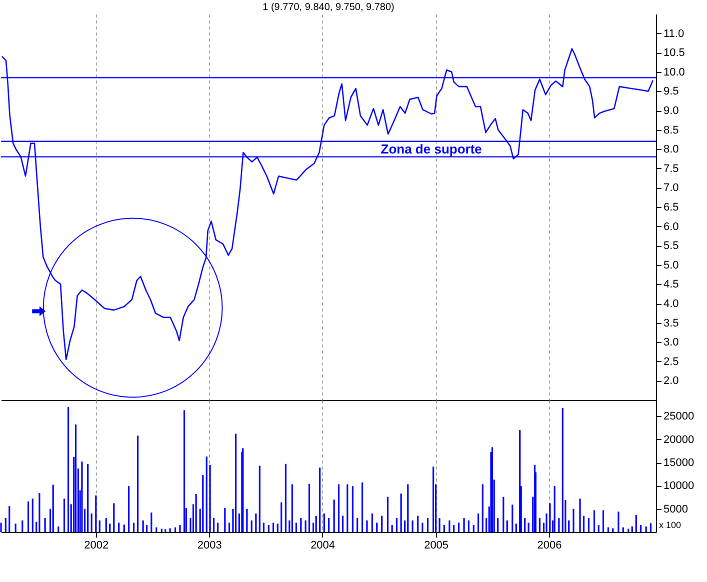 The width and height of the screenshot is (707, 582). What do you see at coordinates (671, 150) in the screenshot?
I see `y-tick-label: 8.0` at bounding box center [671, 150].